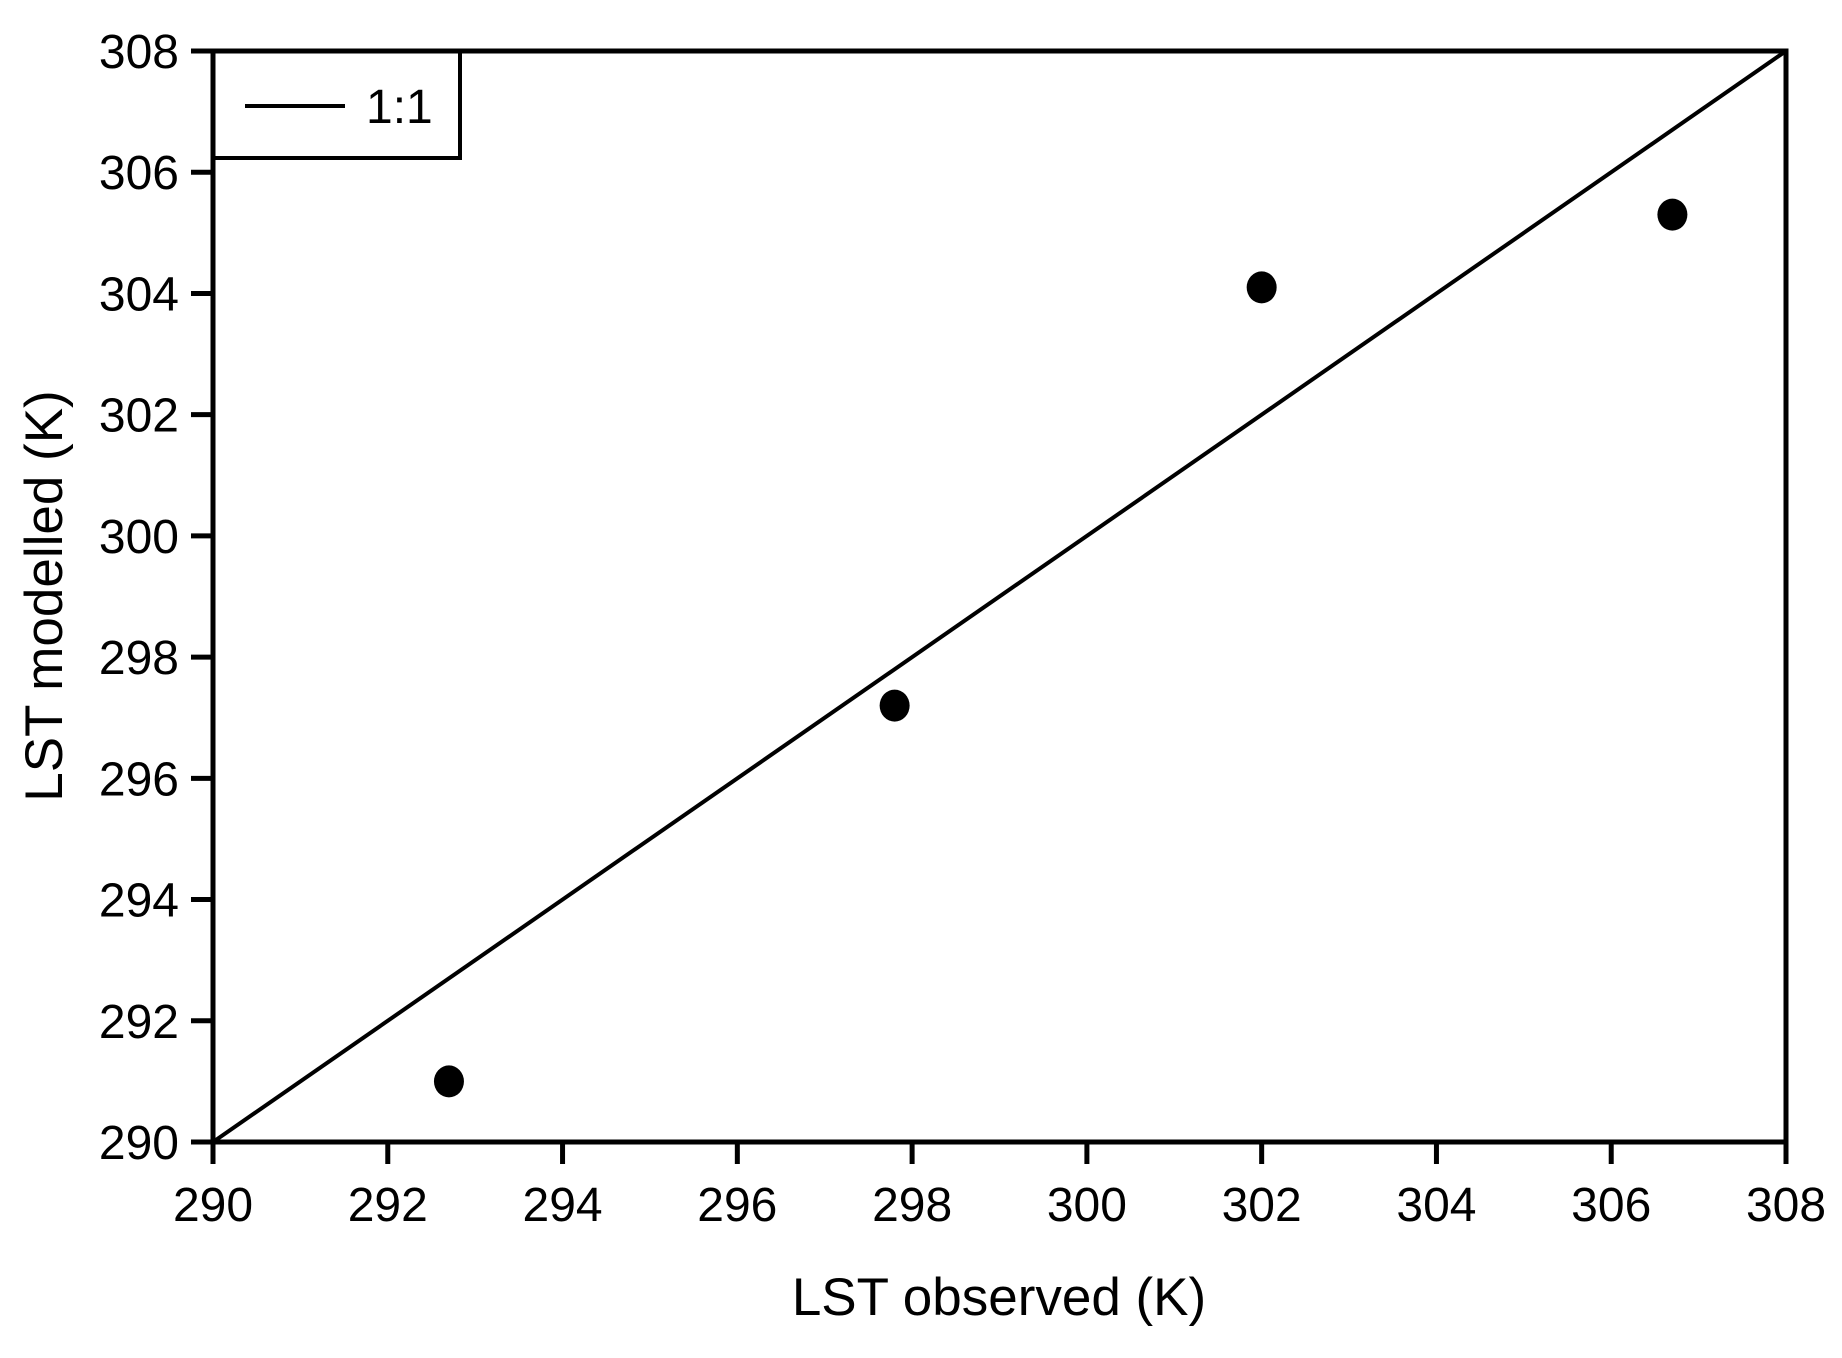 The width and height of the screenshot is (1842, 1358). I want to click on x-tick-label: 302, so click(1262, 1205).